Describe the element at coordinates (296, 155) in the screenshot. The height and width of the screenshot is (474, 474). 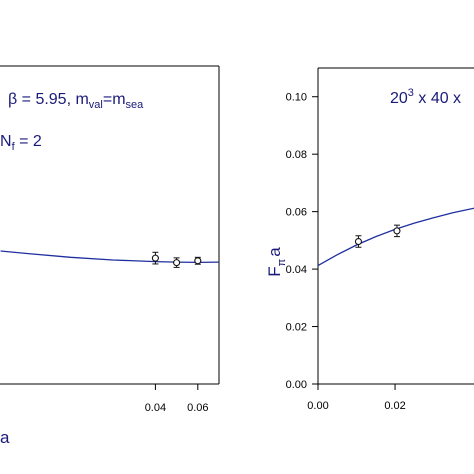
I see `right-y-tick-label-4: 0.08` at that location.